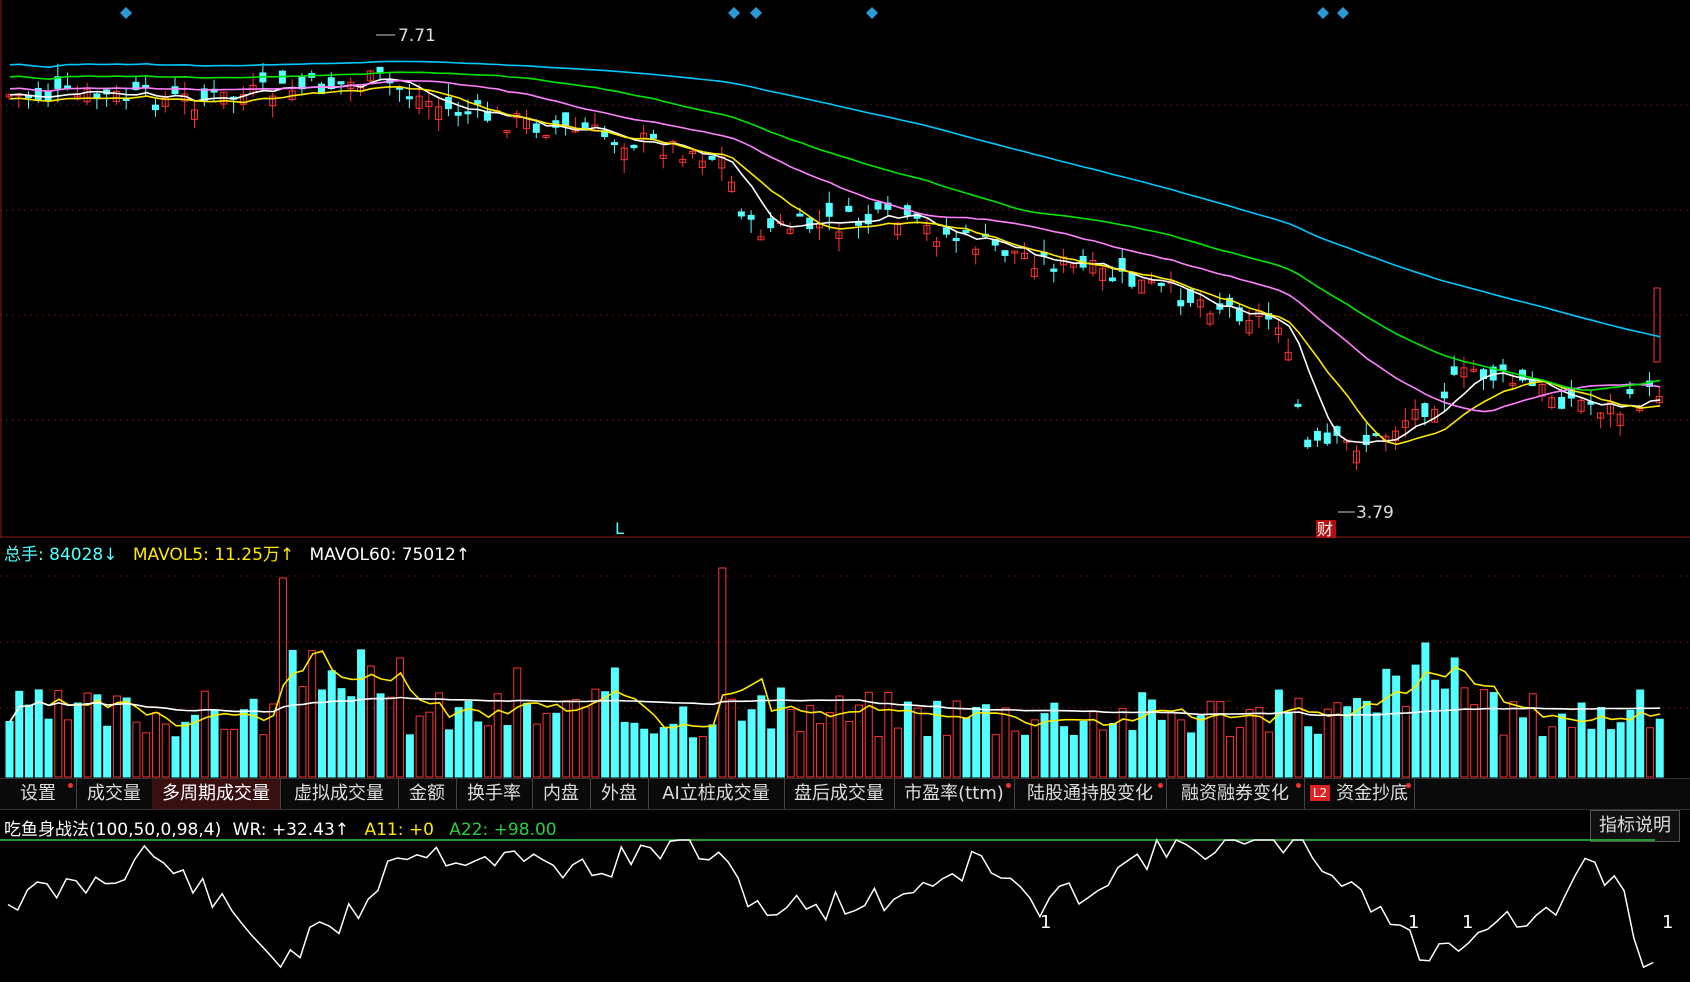 The height and width of the screenshot is (982, 1690). I want to click on tab-4: 金额, so click(427, 794).